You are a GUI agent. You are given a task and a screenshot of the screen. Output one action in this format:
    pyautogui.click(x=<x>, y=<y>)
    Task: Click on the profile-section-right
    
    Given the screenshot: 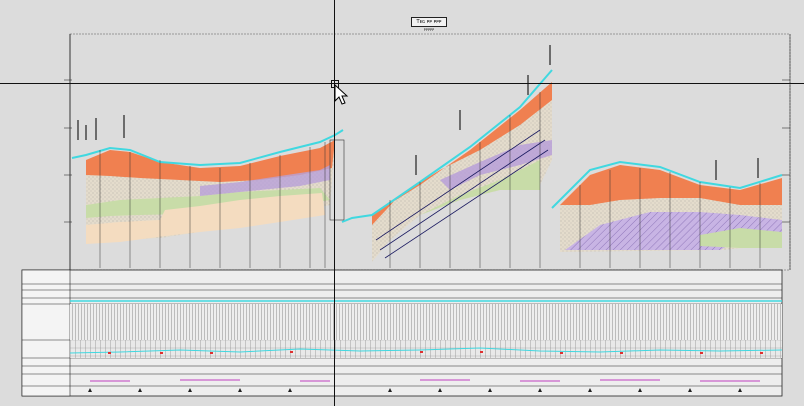 What is the action you would take?
    pyautogui.click(x=667, y=213)
    